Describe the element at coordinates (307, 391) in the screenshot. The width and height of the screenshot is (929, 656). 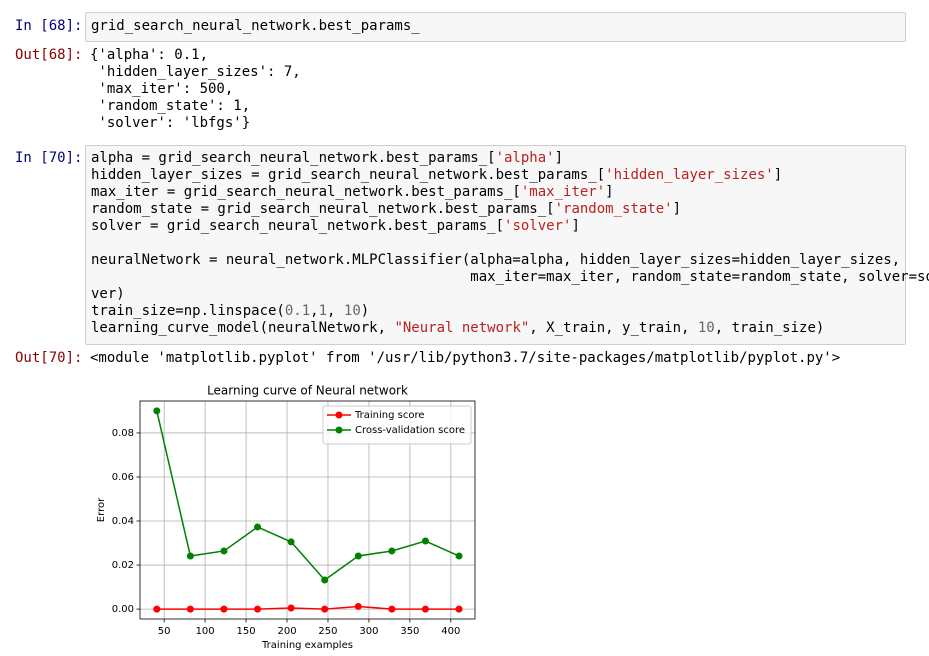
I see `chart-title: Learning curve of Neural network` at that location.